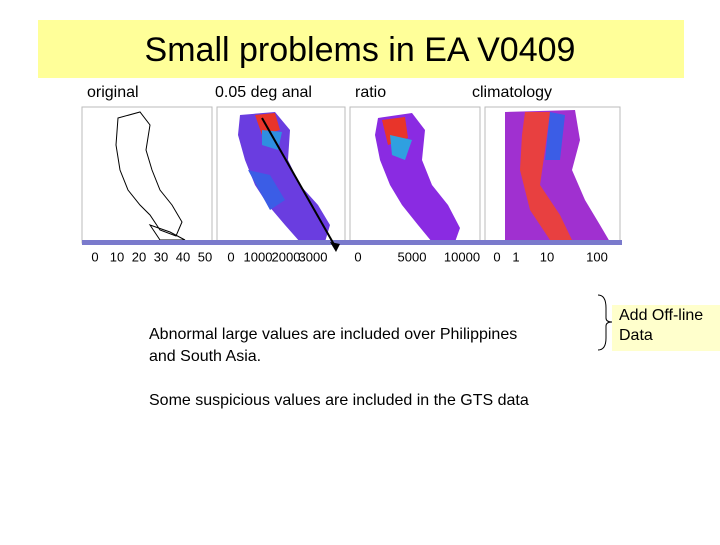 Image resolution: width=720 pixels, height=545 pixels. I want to click on arrowhead, so click(335, 247).